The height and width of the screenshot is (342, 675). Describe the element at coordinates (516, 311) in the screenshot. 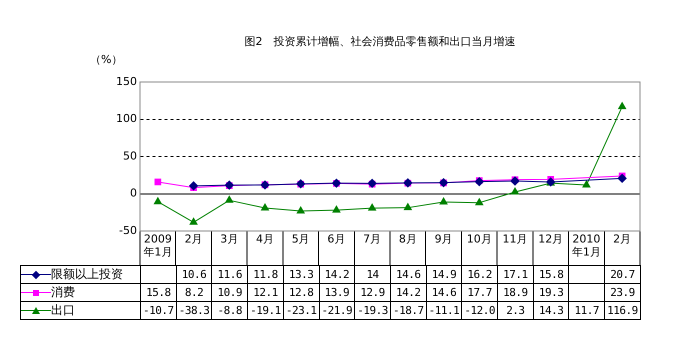

I see `data-label: 2.3` at that location.